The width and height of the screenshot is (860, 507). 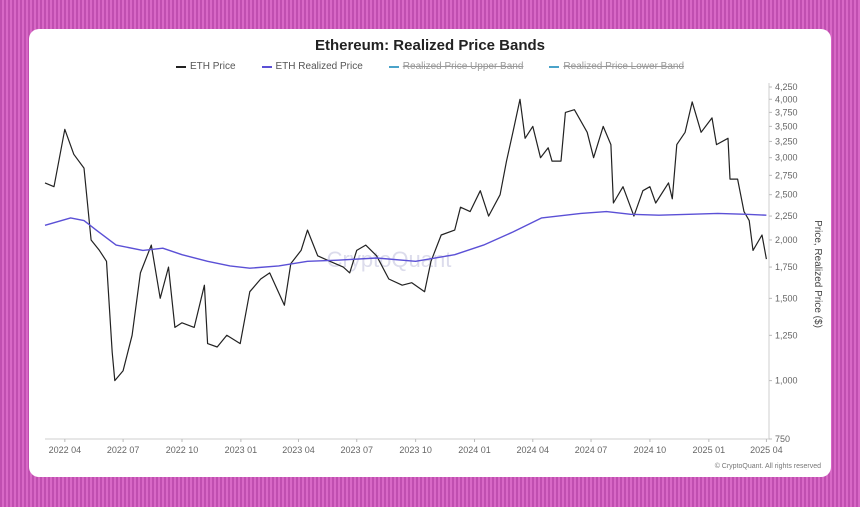 What do you see at coordinates (298, 450) in the screenshot?
I see `x-tick-label: 2023 04` at bounding box center [298, 450].